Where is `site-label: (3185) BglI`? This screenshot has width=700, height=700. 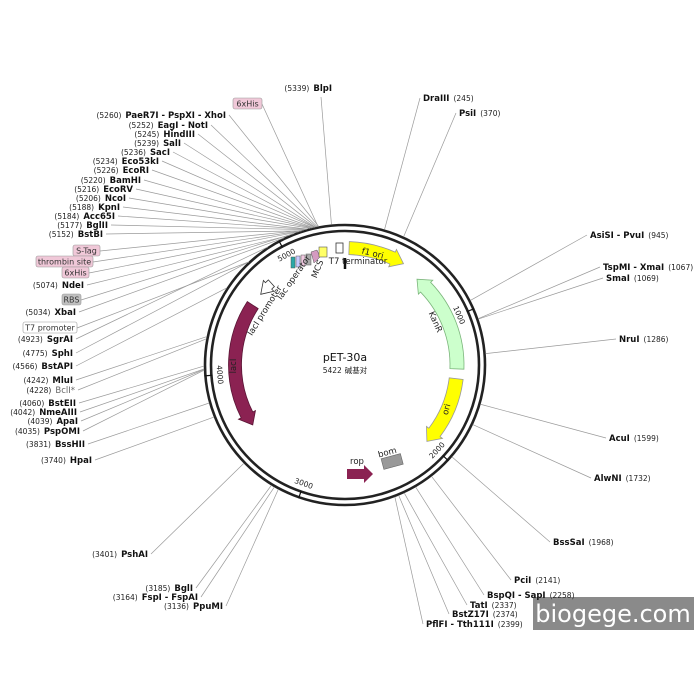
site-label: (3185) BglI is located at coordinates (169, 589).